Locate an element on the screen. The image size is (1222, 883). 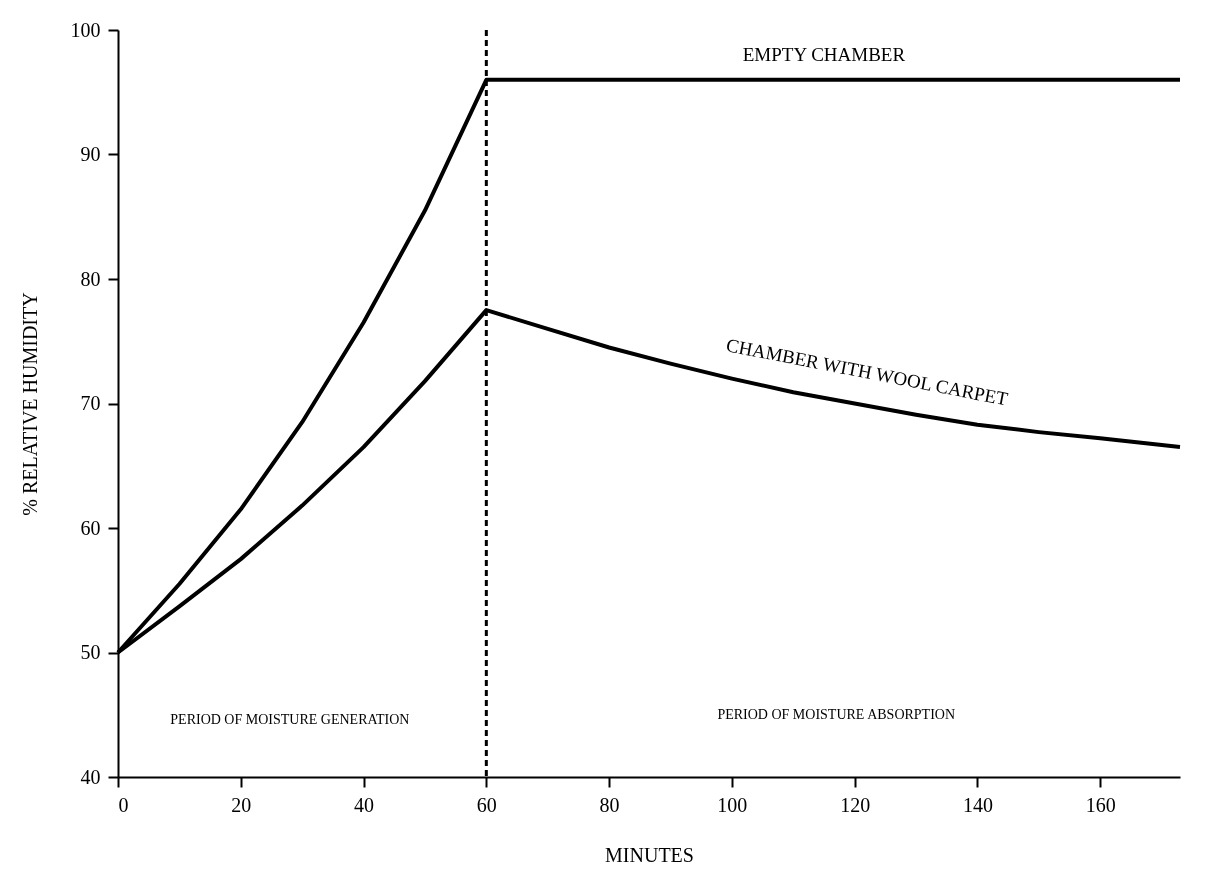
x-tick-label: 60 is located at coordinates (486, 804).